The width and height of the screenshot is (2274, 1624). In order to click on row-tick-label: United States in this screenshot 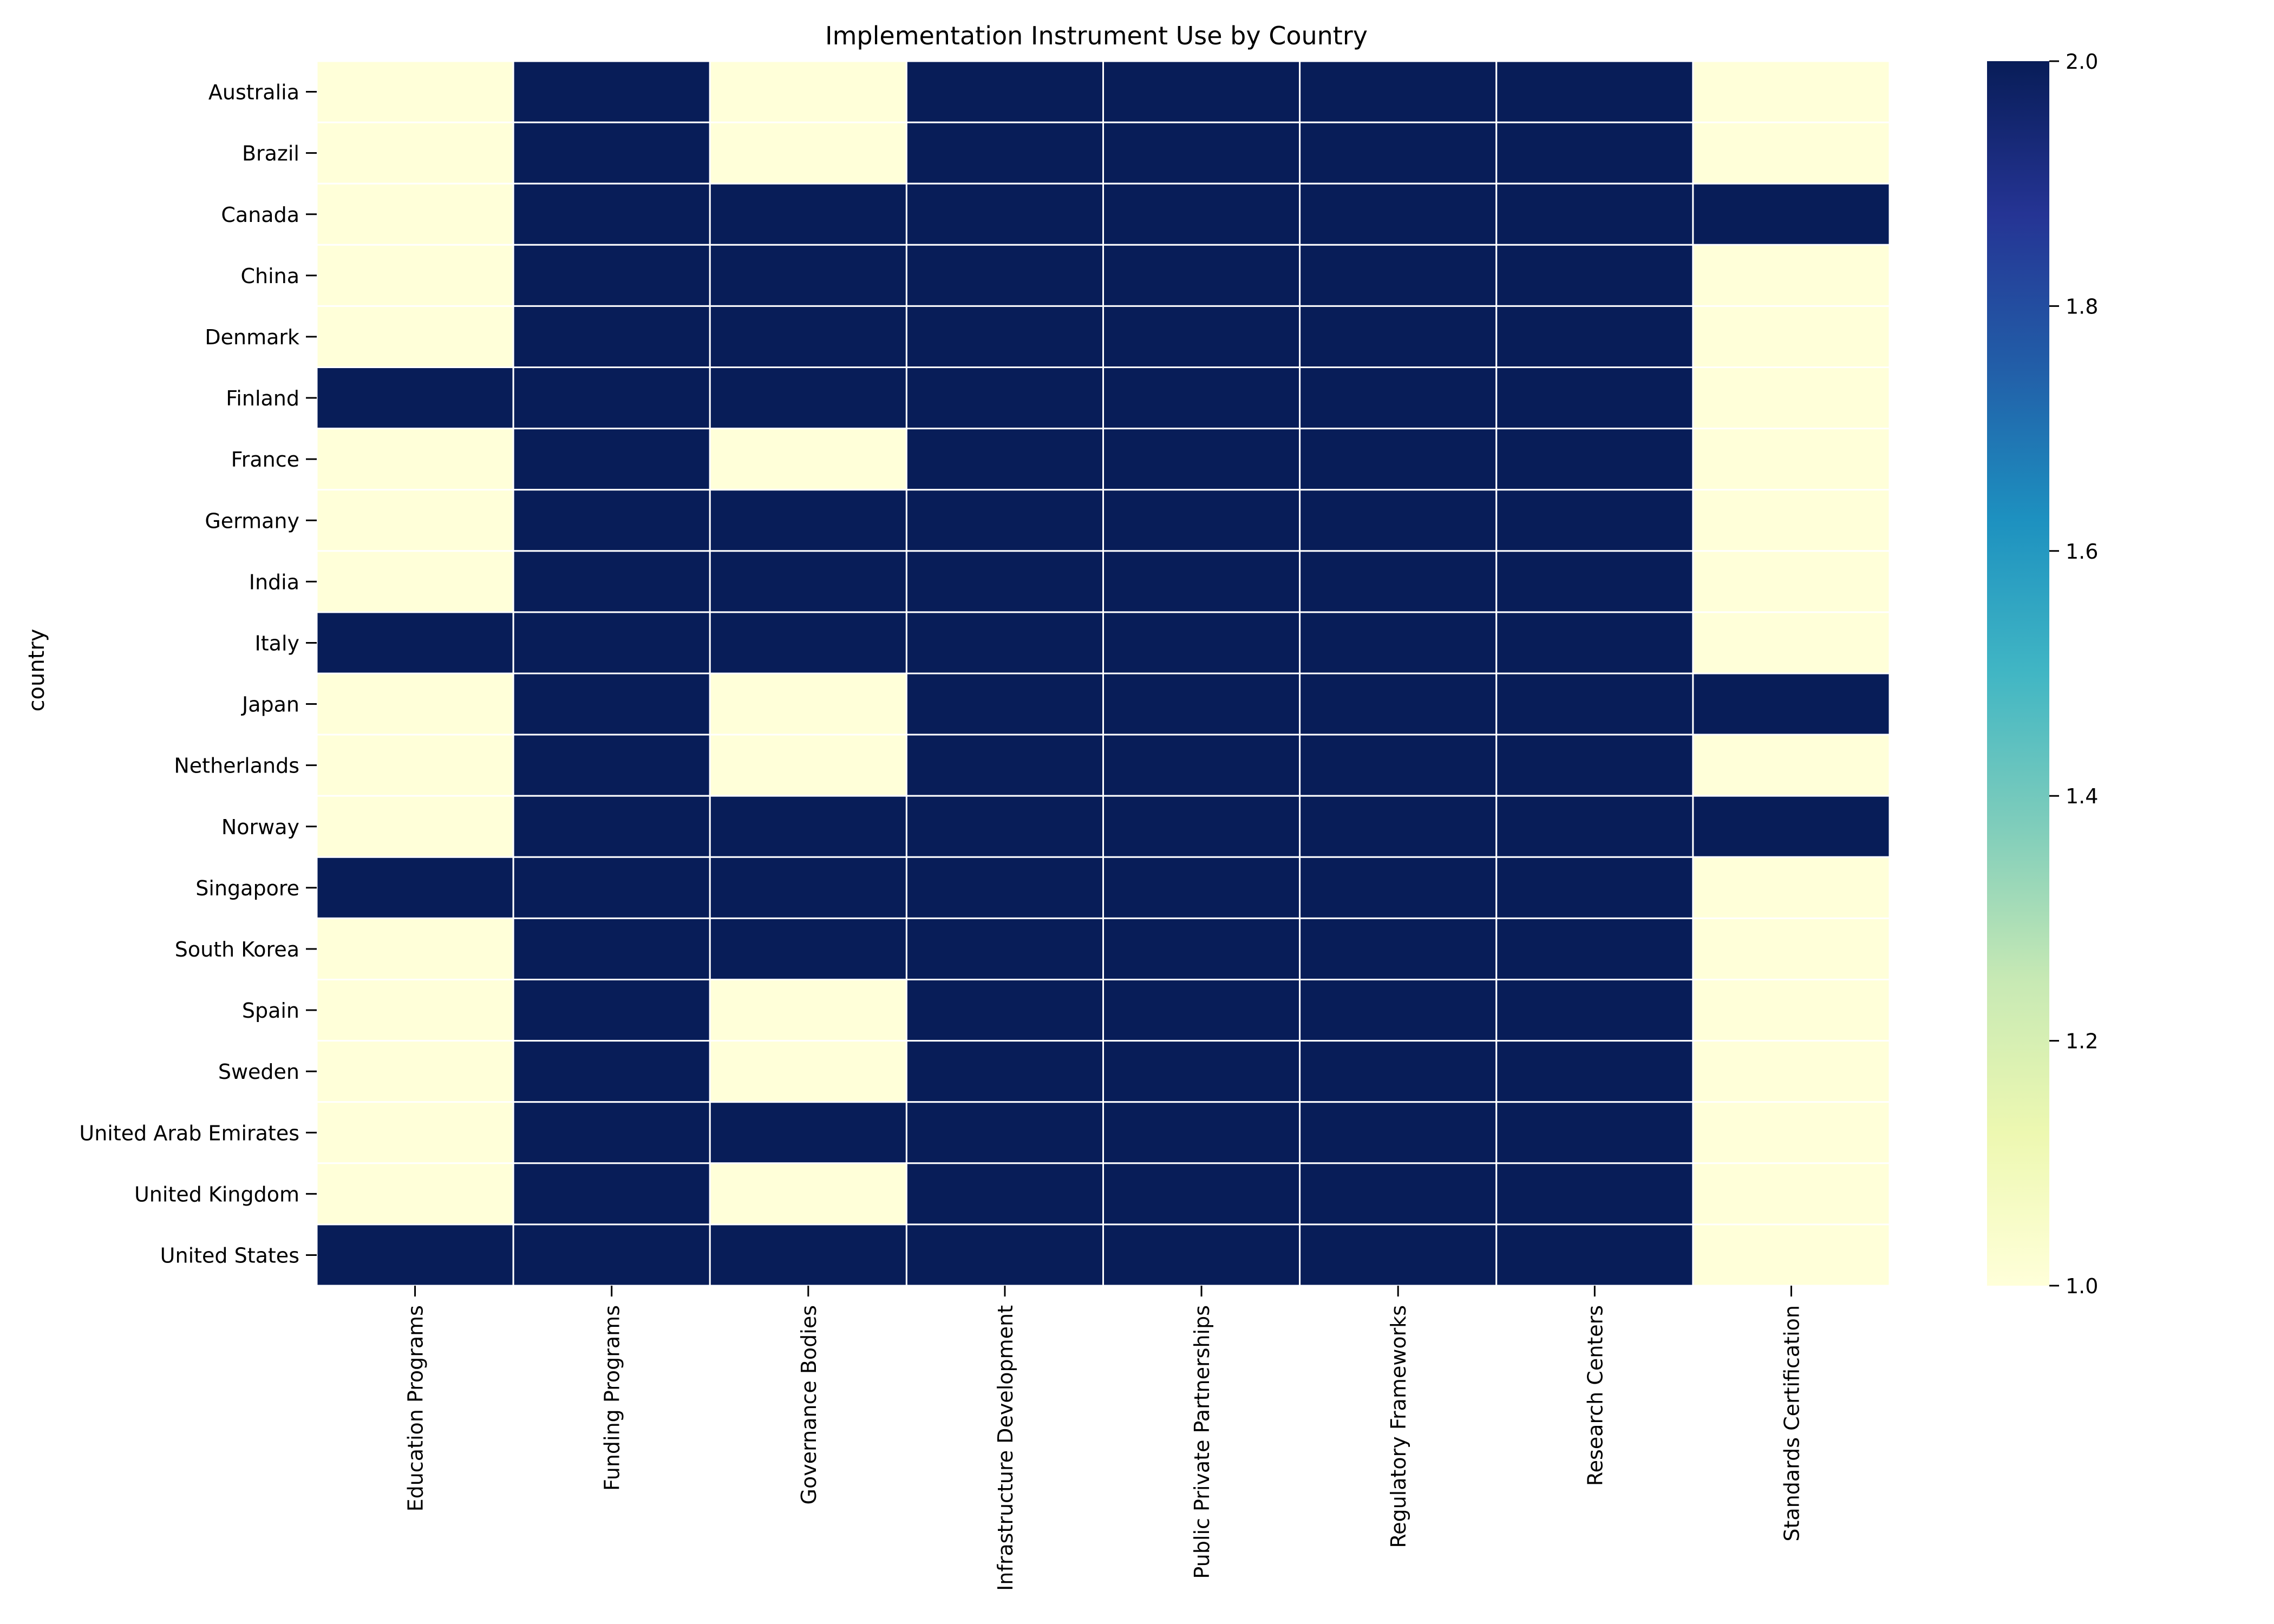, I will do `click(230, 1255)`.